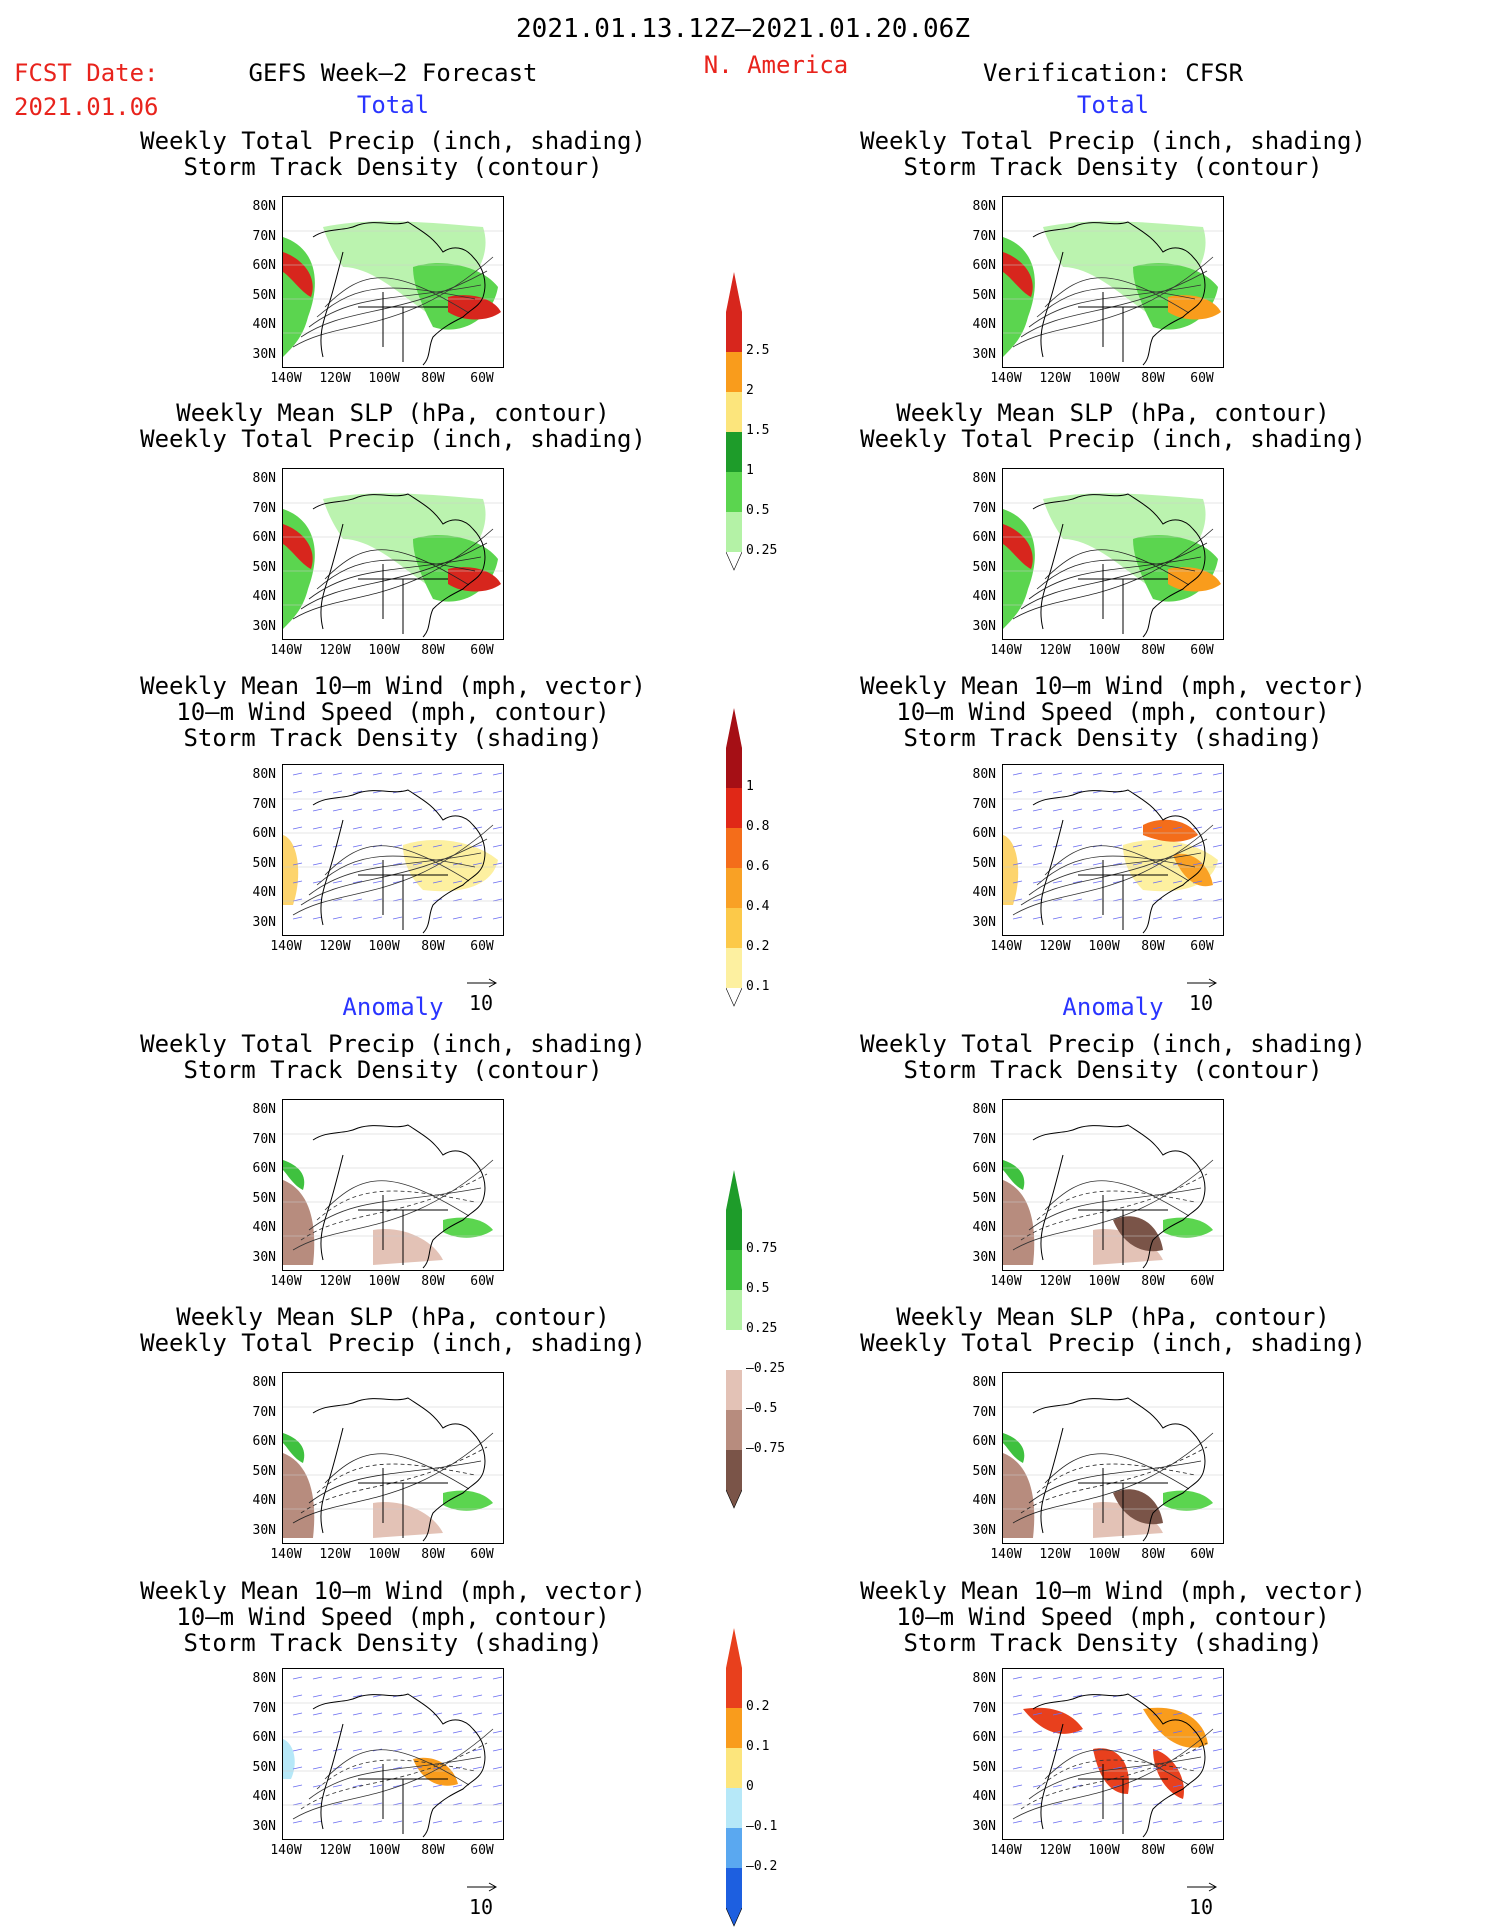  Describe the element at coordinates (750, 786) in the screenshot. I see `colorbar-label: 1` at that location.